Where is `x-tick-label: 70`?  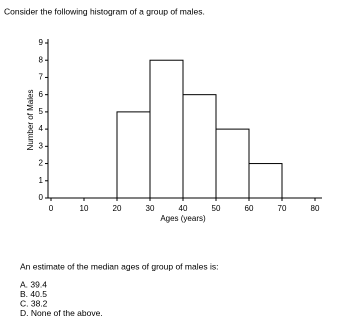 x-tick-label: 70 is located at coordinates (282, 208).